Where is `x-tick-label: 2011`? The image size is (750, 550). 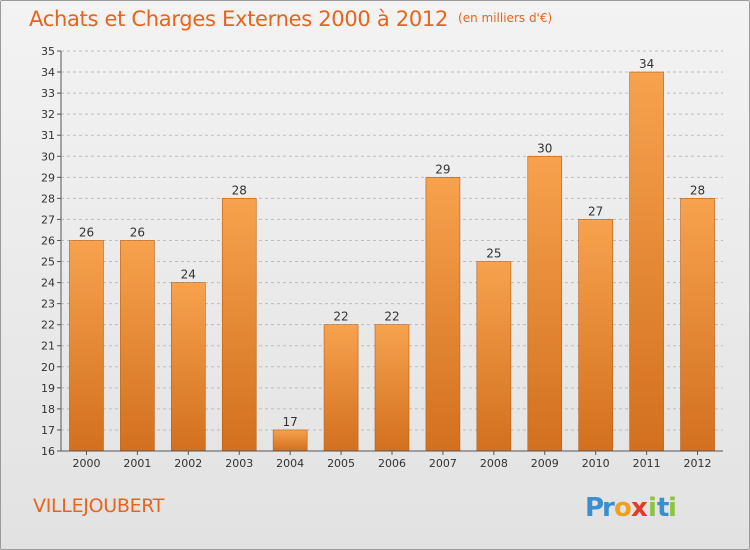 x-tick-label: 2011 is located at coordinates (647, 463).